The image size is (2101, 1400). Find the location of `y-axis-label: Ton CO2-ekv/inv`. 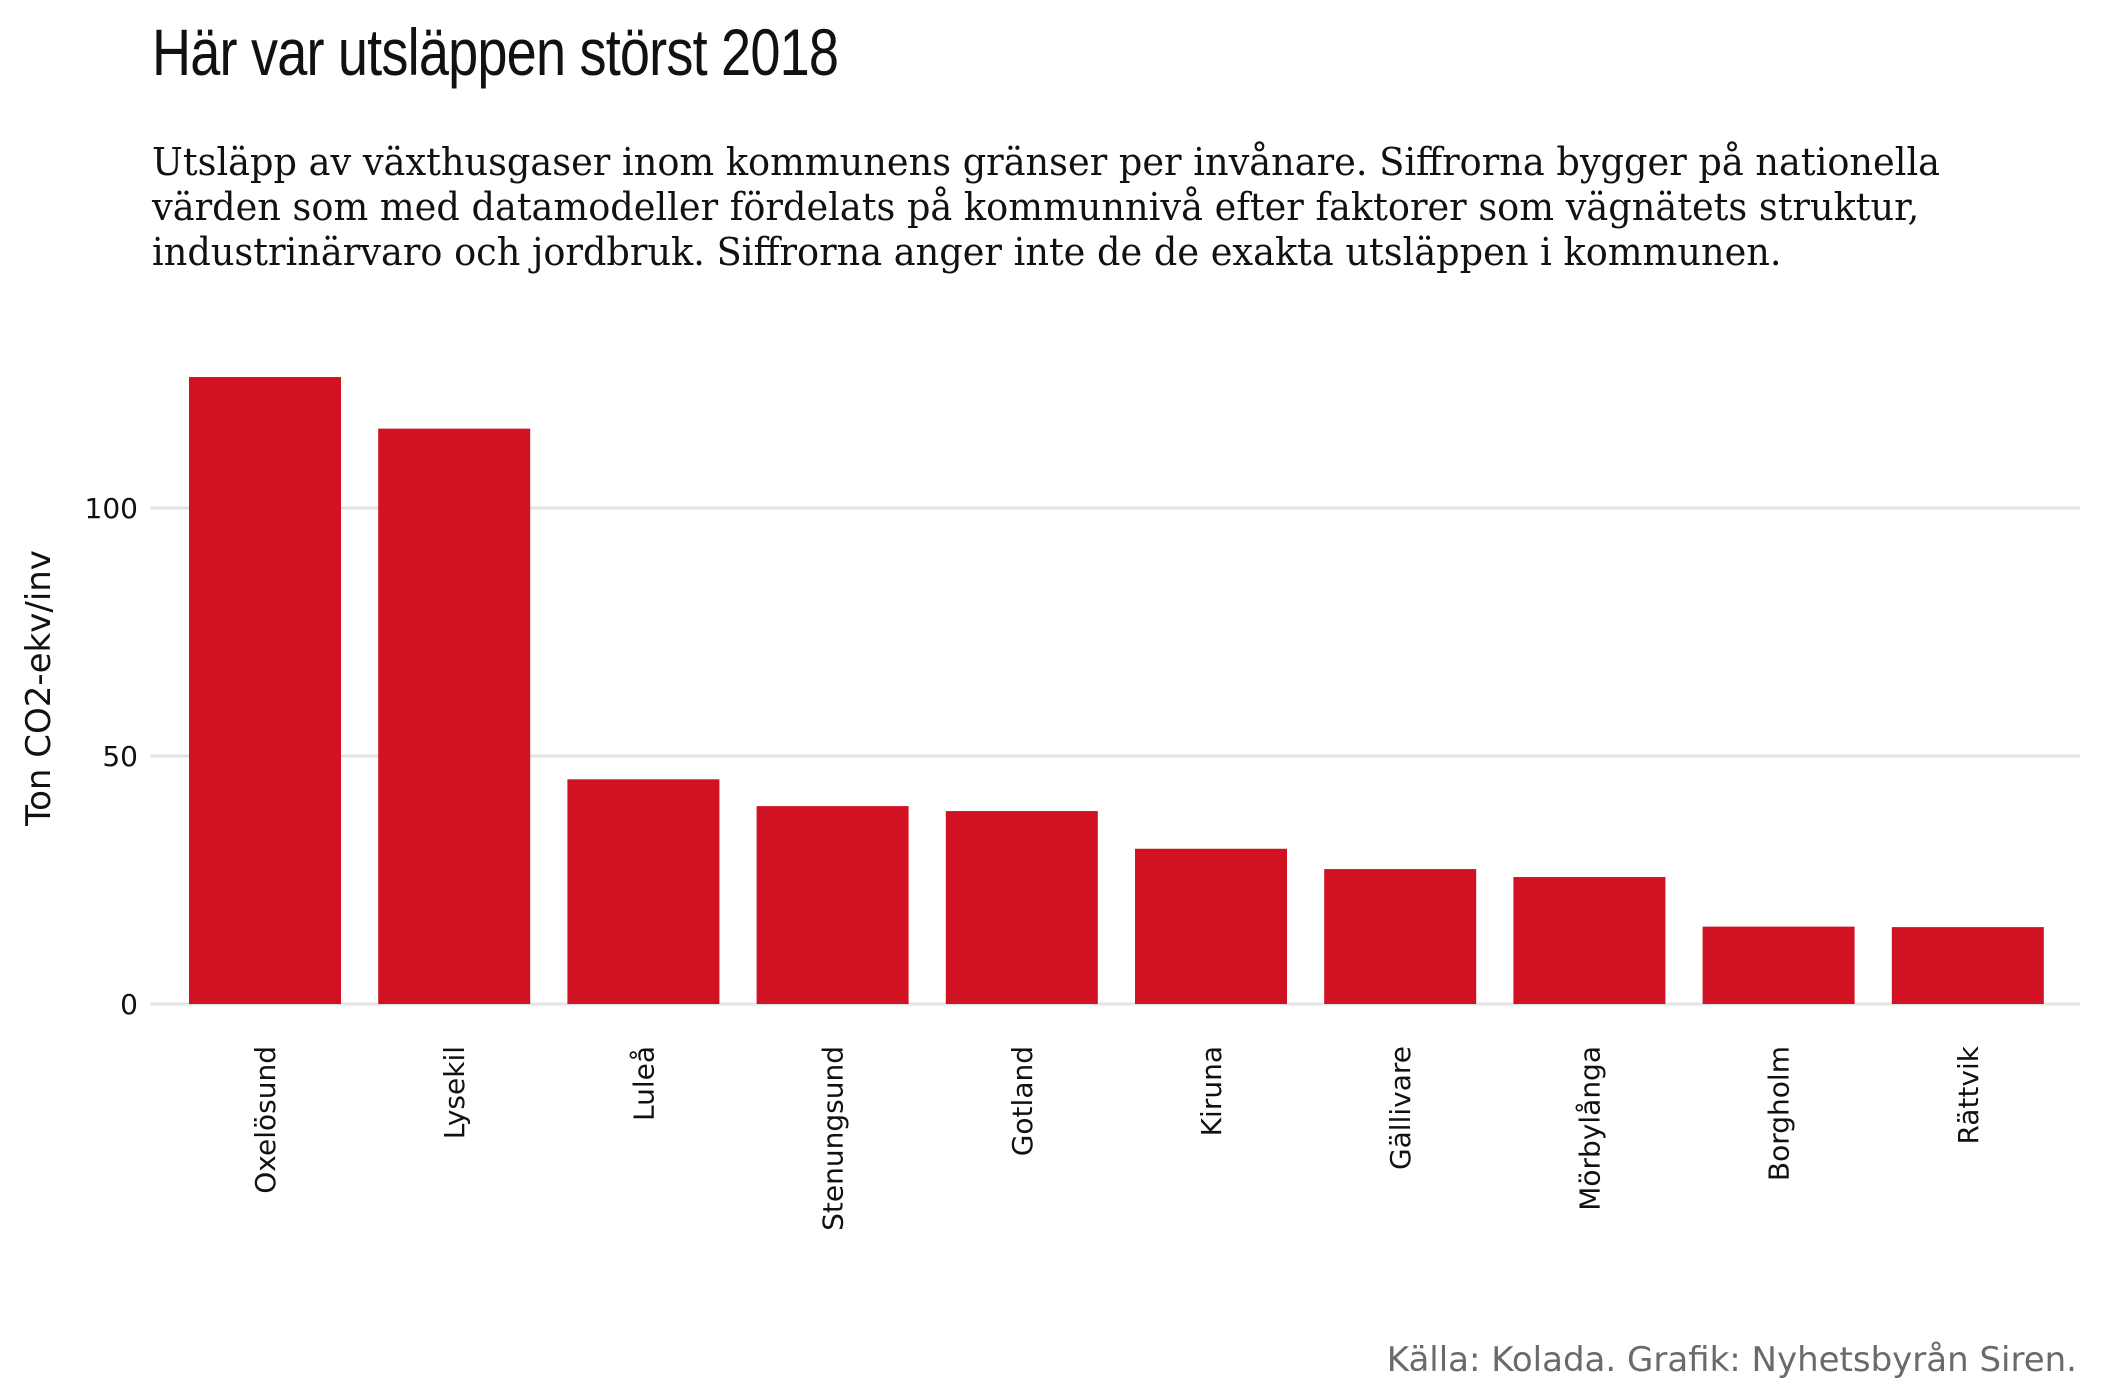

y-axis-label: Ton CO2-ekv/inv is located at coordinates (39, 688).